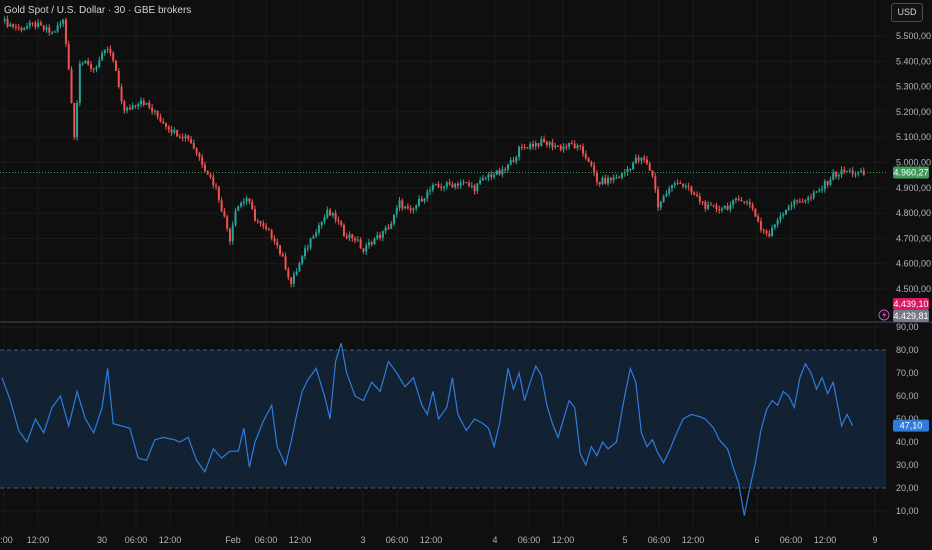 The image size is (932, 550). Describe the element at coordinates (874, 540) in the screenshot. I see `time-tick-label: 9` at that location.